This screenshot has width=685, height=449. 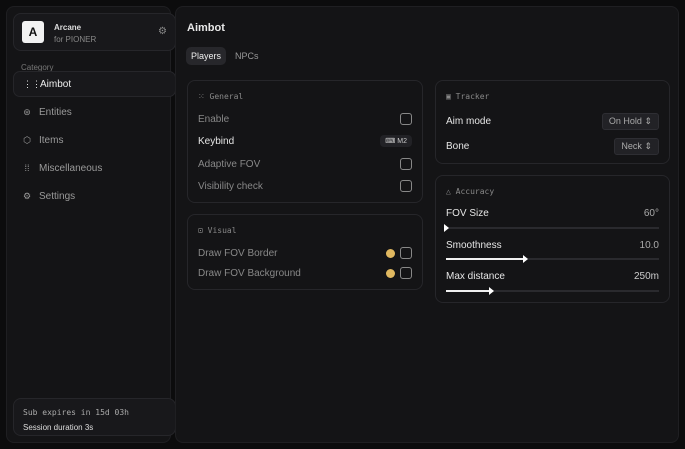 What do you see at coordinates (32, 83) in the screenshot?
I see `crosshair-icon: ⋮⋮` at bounding box center [32, 83].